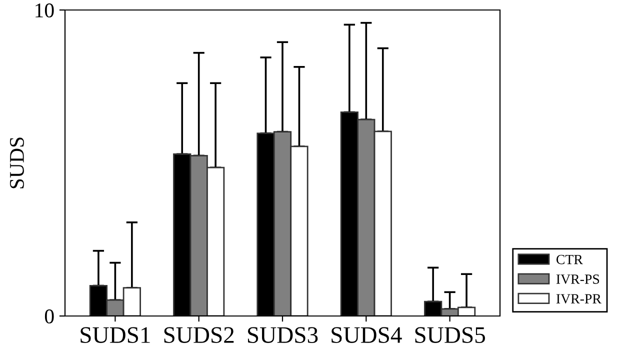 This screenshot has height=357, width=630. What do you see at coordinates (569, 259) in the screenshot?
I see `legend-label: CTR` at bounding box center [569, 259].